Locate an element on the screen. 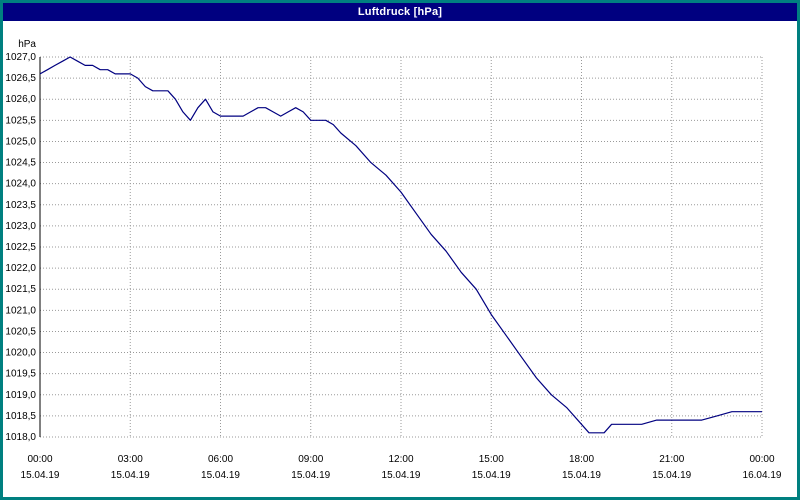 The height and width of the screenshot is (500, 800). x-tick-date-label: 16.04.19 is located at coordinates (762, 475).